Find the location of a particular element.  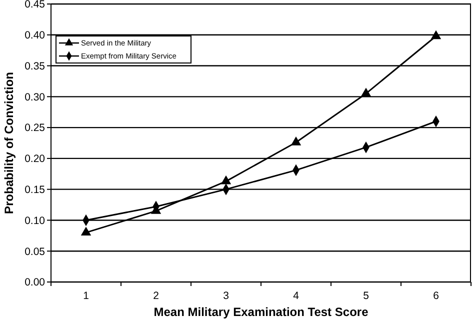

y-tick-label: 0.40 is located at coordinates (35, 36).